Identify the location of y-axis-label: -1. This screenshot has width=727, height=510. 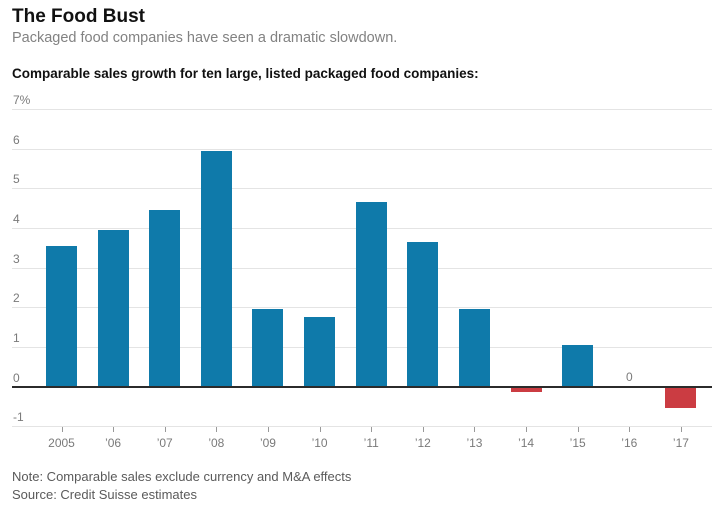
(18, 417).